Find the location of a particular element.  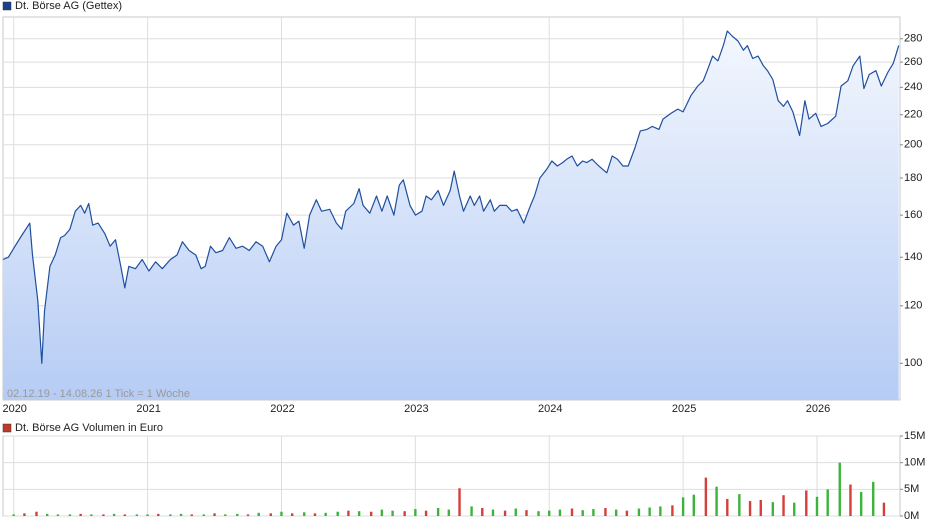

legend-label: Dt. Börse AG Volumen in Euro is located at coordinates (89, 428).